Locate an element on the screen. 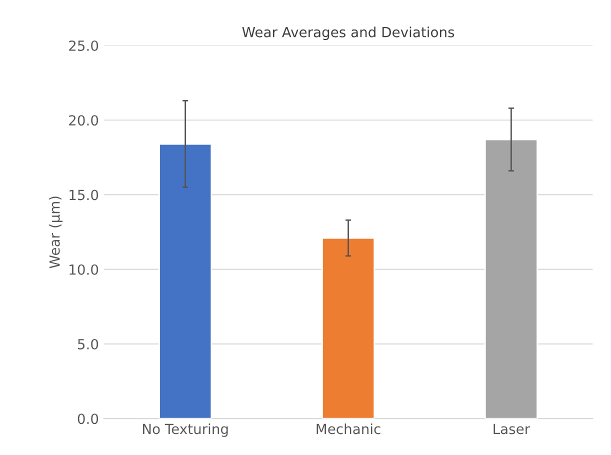 This screenshot has width=611, height=455. y-tick-label: 10.0 is located at coordinates (84, 269).